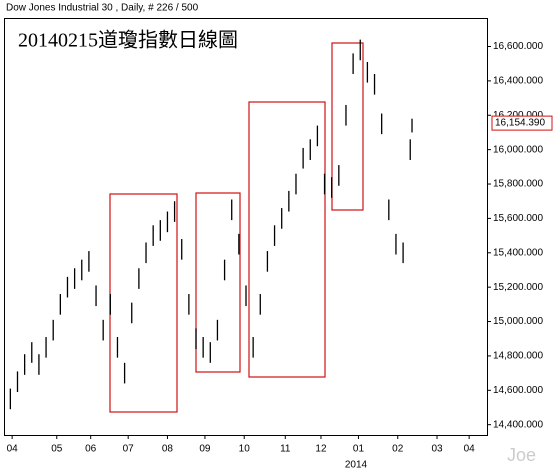 Image resolution: width=558 pixels, height=475 pixels. Describe the element at coordinates (518, 149) in the screenshot. I see `y-tick-label: 16,000.000` at that location.